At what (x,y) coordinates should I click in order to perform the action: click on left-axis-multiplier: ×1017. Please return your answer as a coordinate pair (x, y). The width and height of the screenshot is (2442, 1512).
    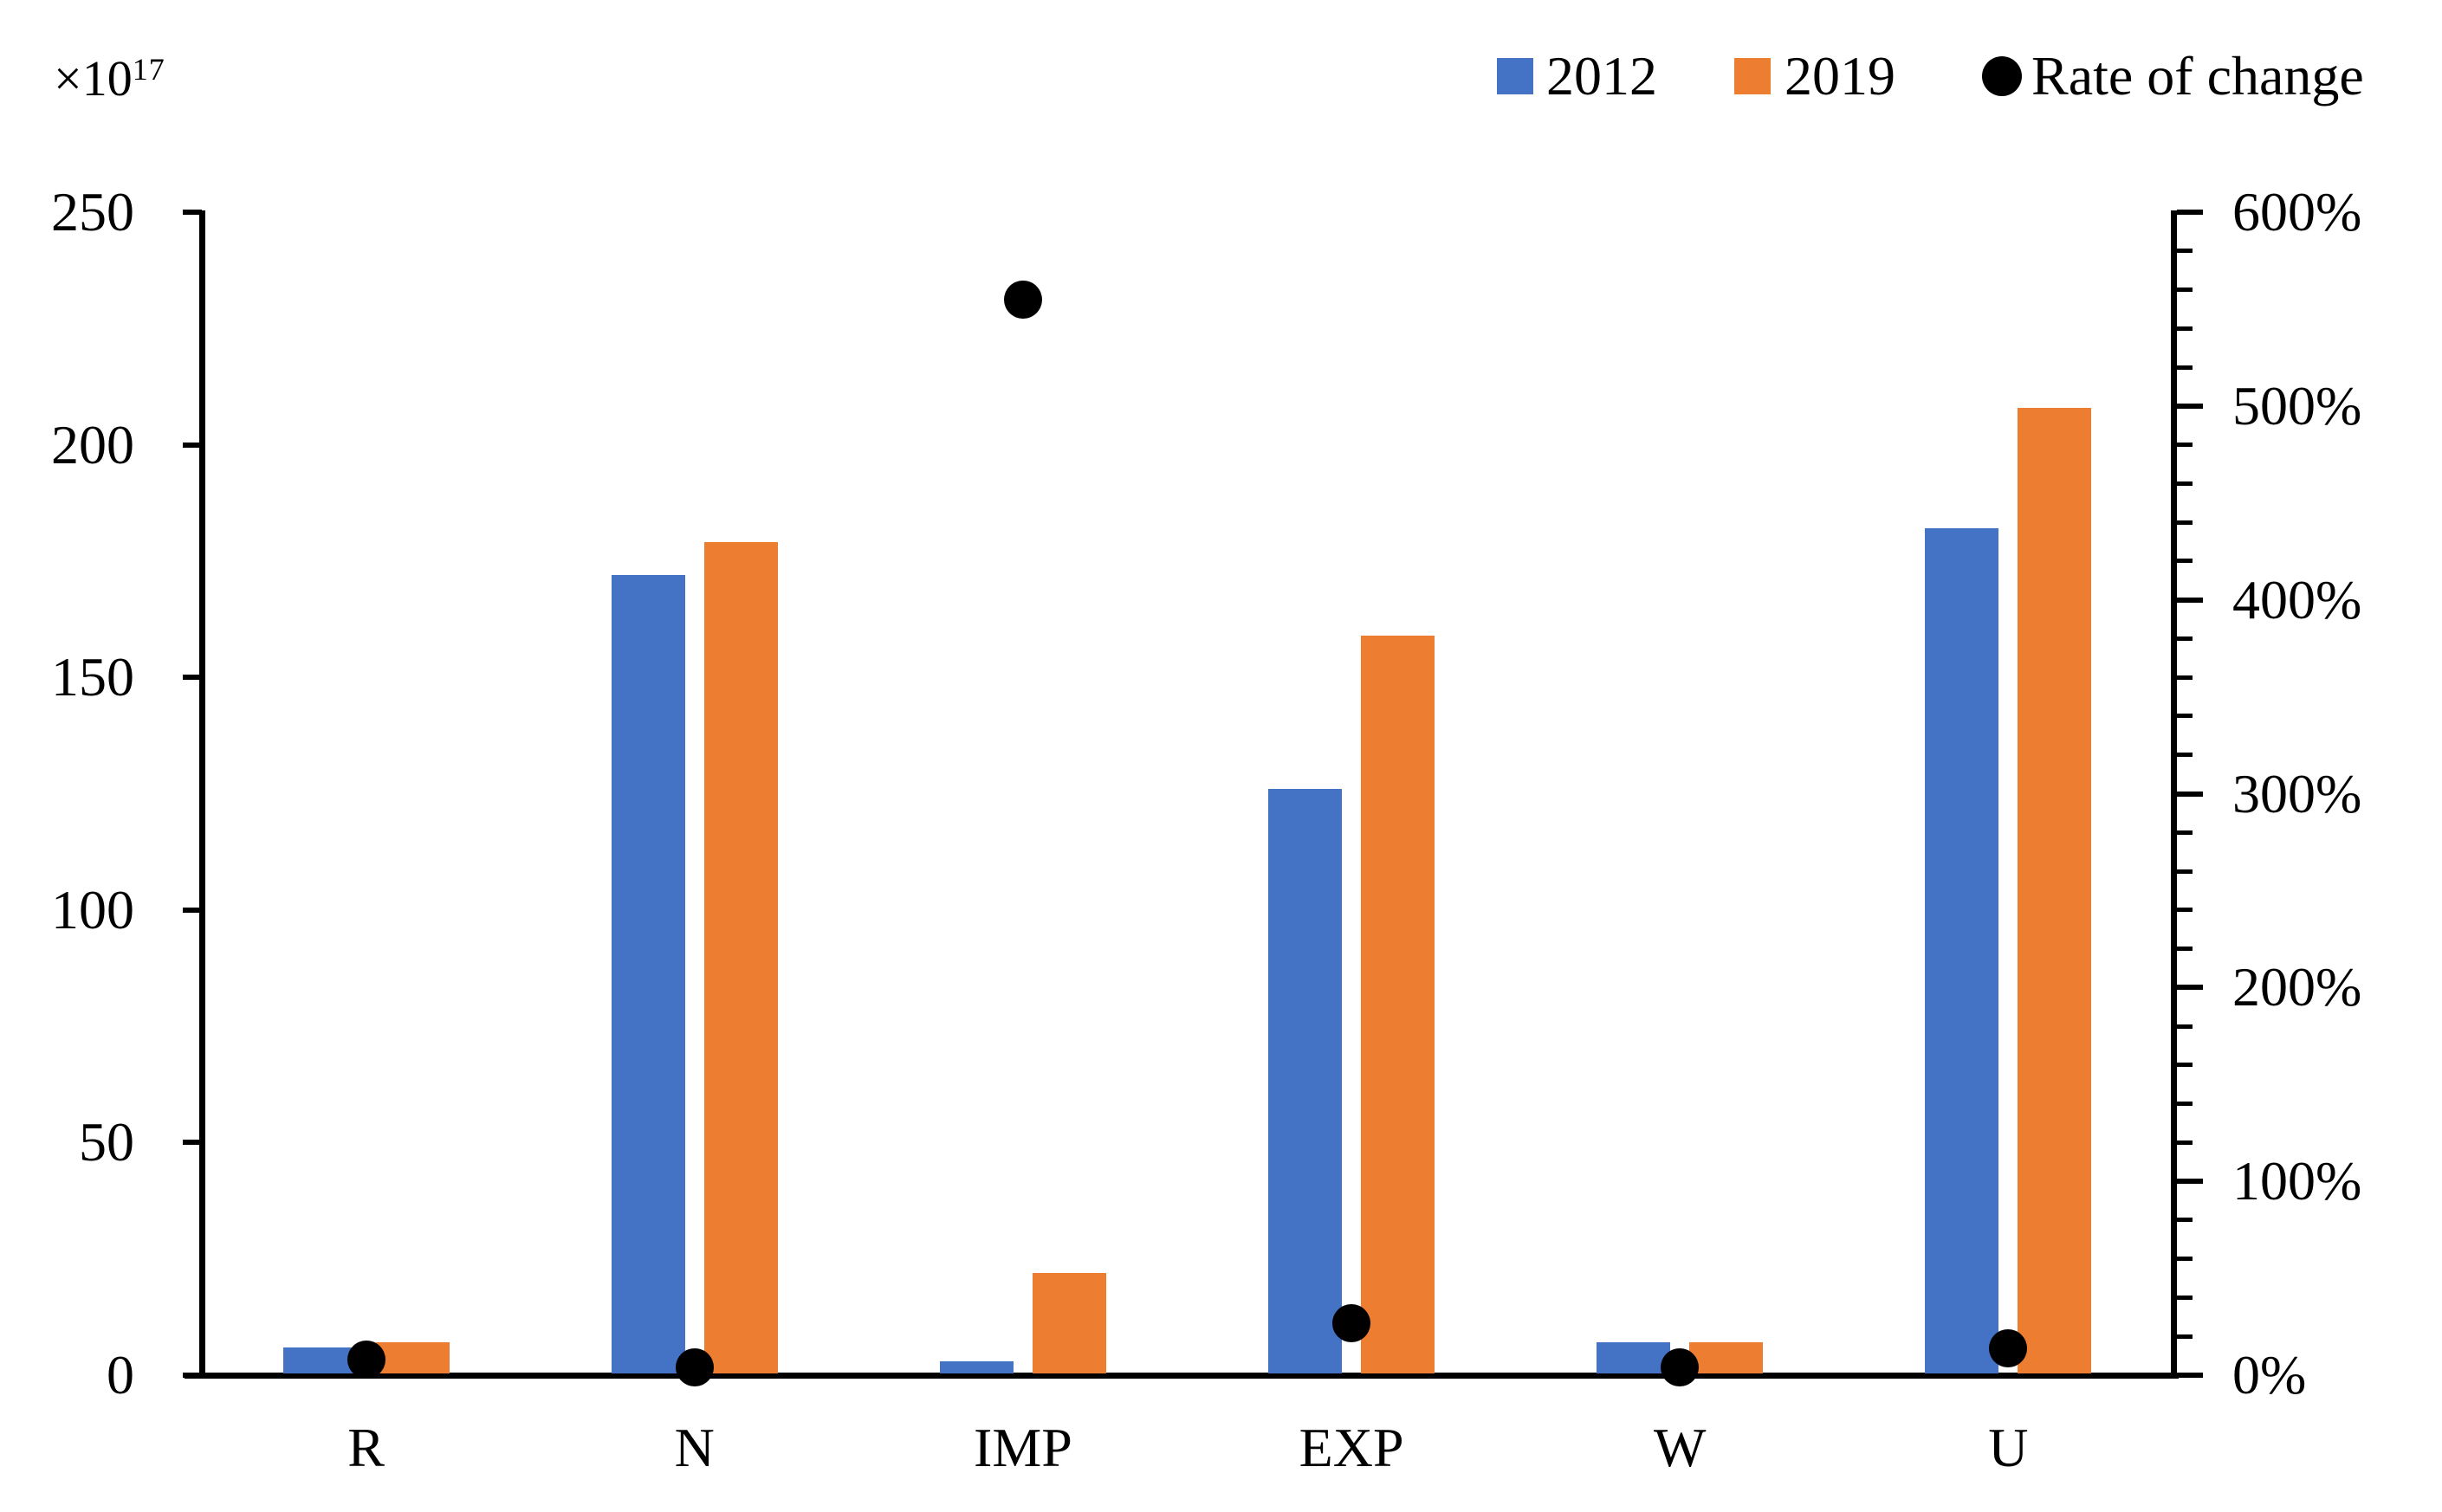
    Looking at the image, I should click on (109, 79).